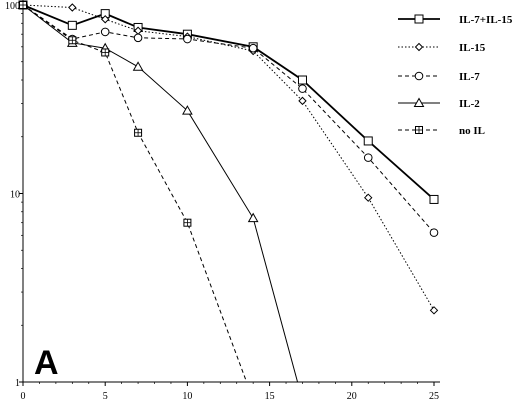  I want to click on x-tick-label: 20, so click(352, 396).